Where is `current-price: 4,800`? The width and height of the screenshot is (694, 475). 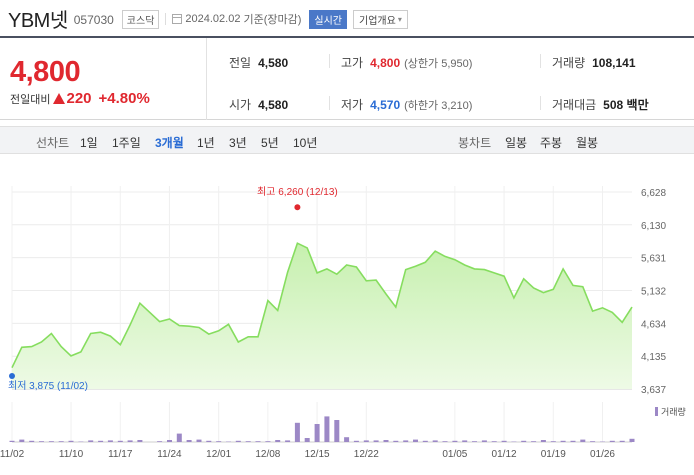
current-price: 4,800 is located at coordinates (45, 72).